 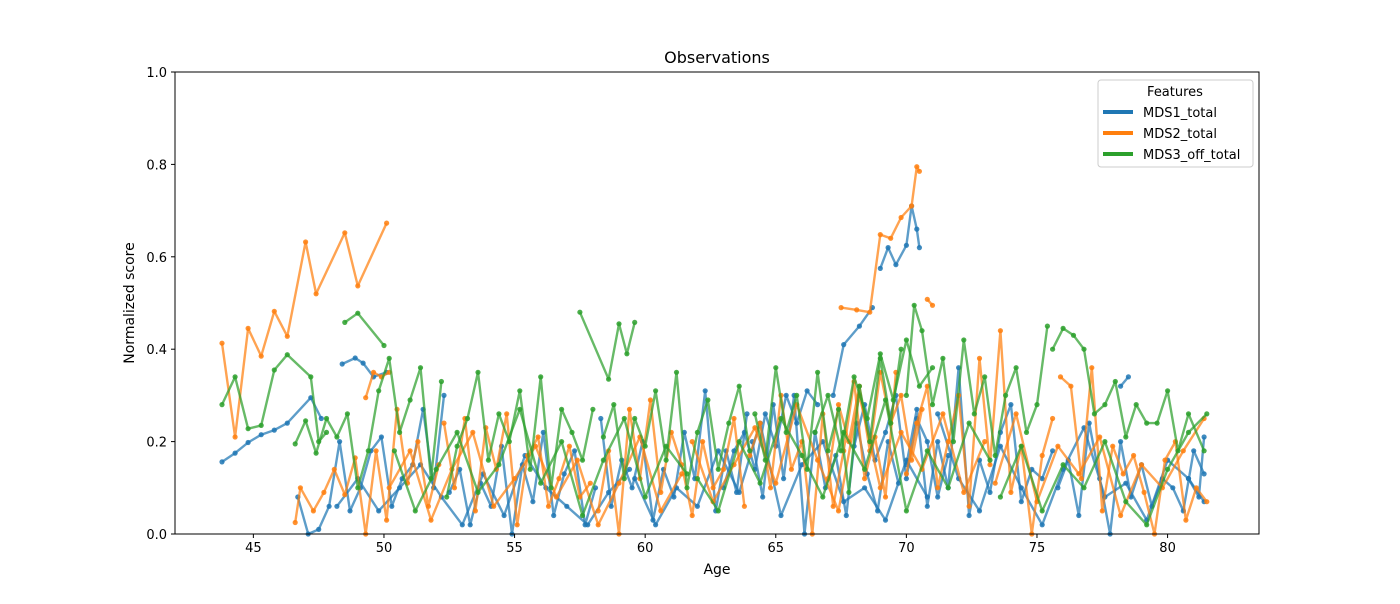 What do you see at coordinates (906, 548) in the screenshot?
I see `x-tick-label: 70` at bounding box center [906, 548].